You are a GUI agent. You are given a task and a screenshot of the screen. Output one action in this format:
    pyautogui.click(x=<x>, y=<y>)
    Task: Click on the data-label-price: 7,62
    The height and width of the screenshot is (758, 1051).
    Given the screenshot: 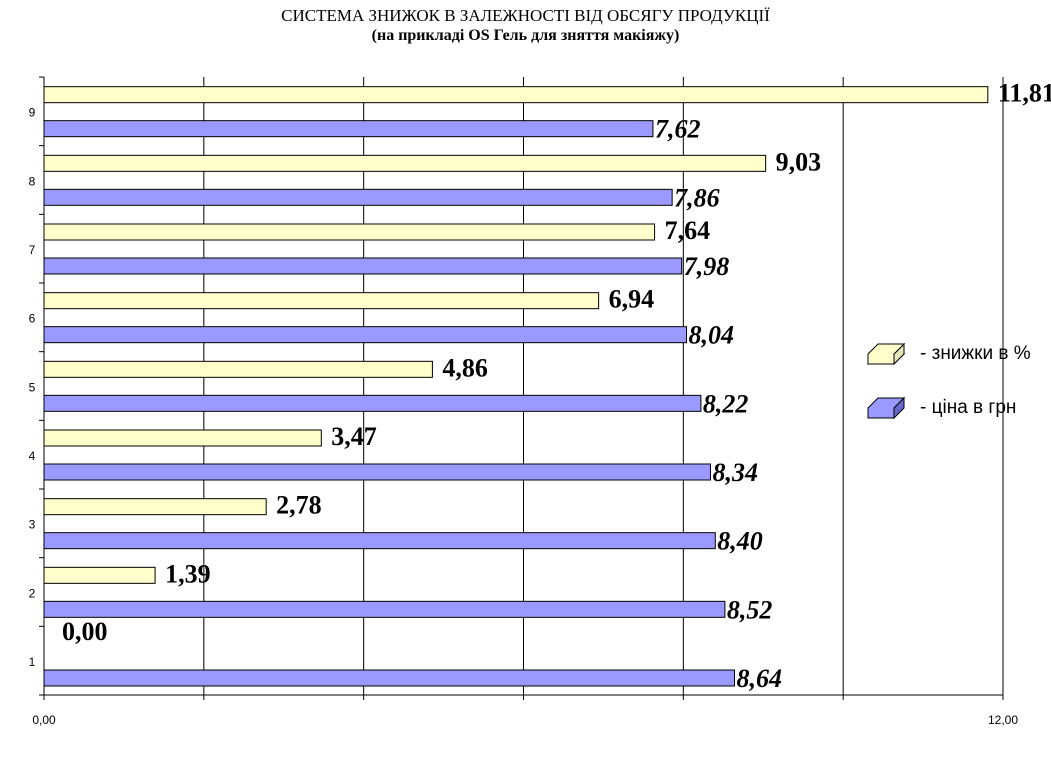 What is the action you would take?
    pyautogui.click(x=678, y=129)
    